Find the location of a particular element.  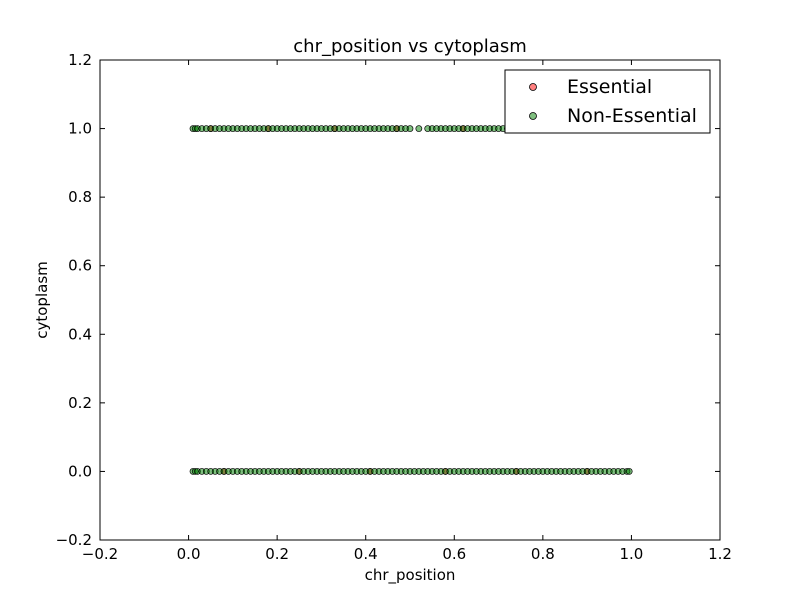

x-tick-label: 0.8 is located at coordinates (543, 554).